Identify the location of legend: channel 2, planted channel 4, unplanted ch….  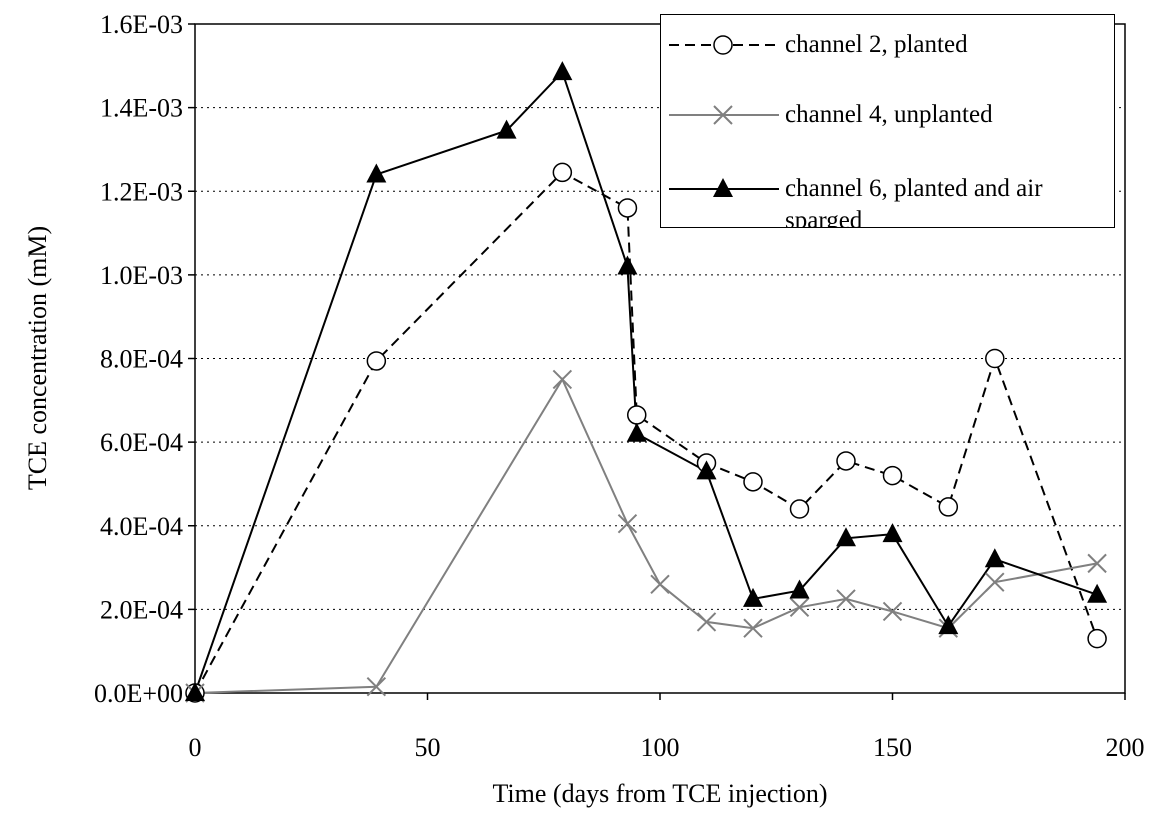
(887, 121).